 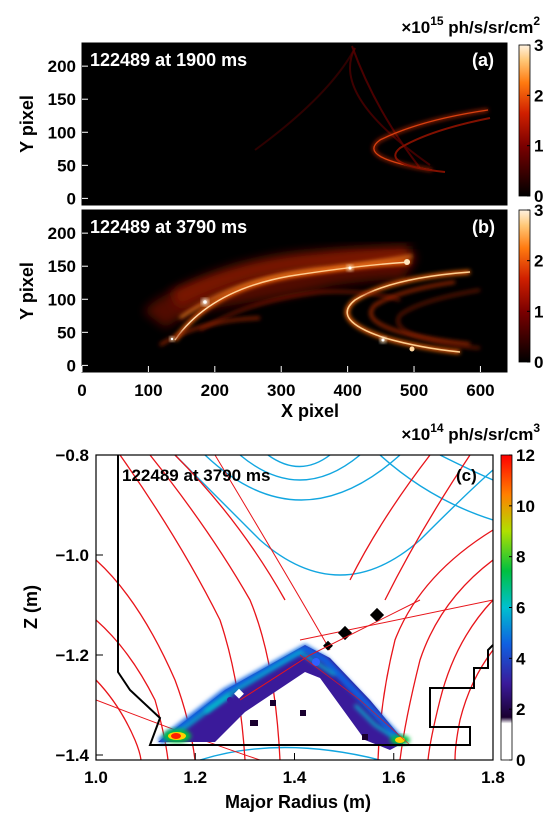 What do you see at coordinates (521, 658) in the screenshot?
I see `colorbar-tick-label: 4` at bounding box center [521, 658].